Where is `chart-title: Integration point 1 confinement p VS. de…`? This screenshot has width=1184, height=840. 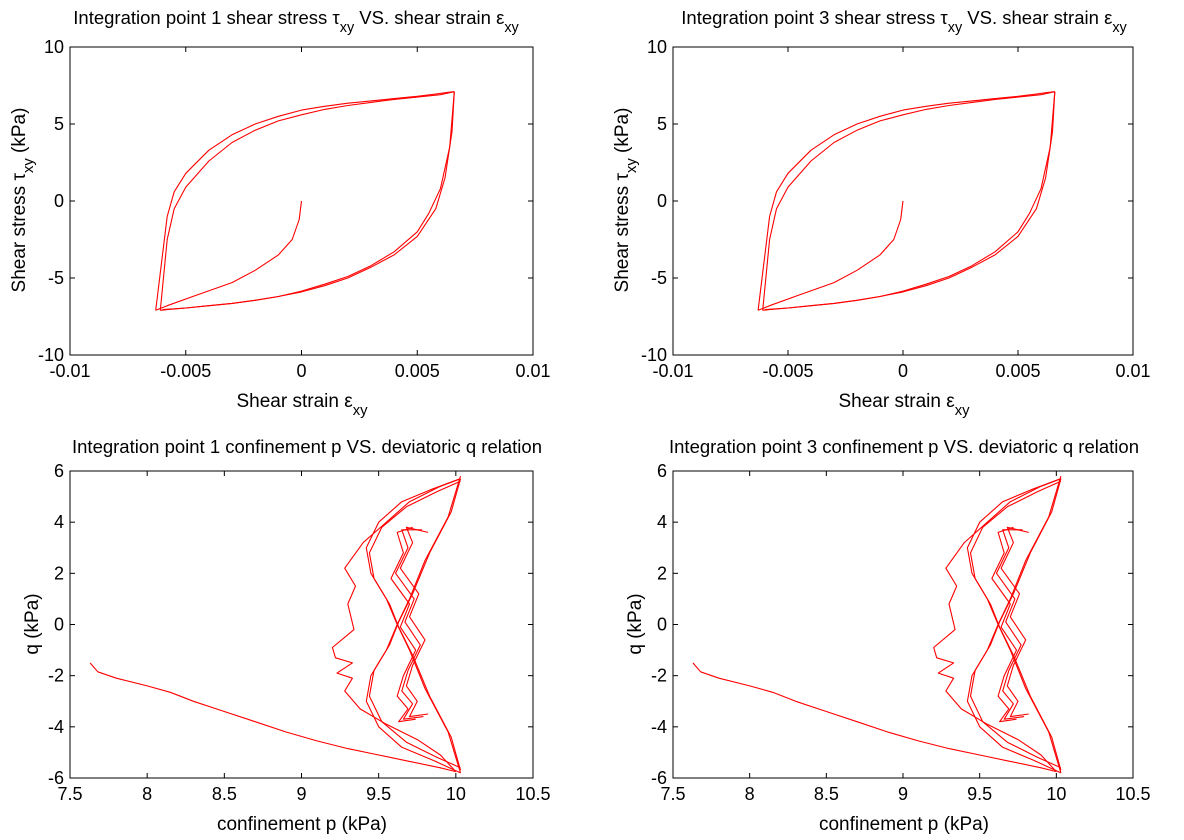 chart-title: Integration point 1 confinement p VS. de… is located at coordinates (307, 446).